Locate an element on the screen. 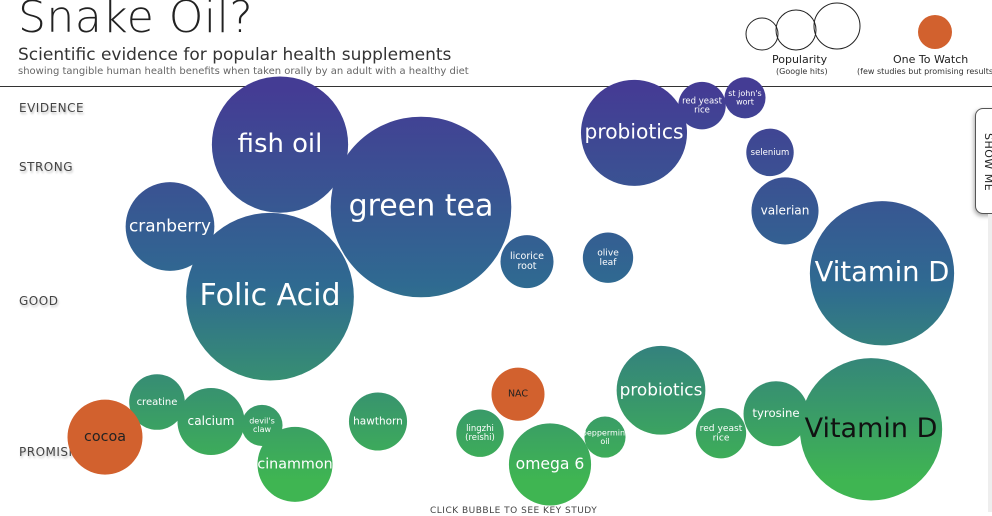  bubble-label: olive is located at coordinates (608, 253).